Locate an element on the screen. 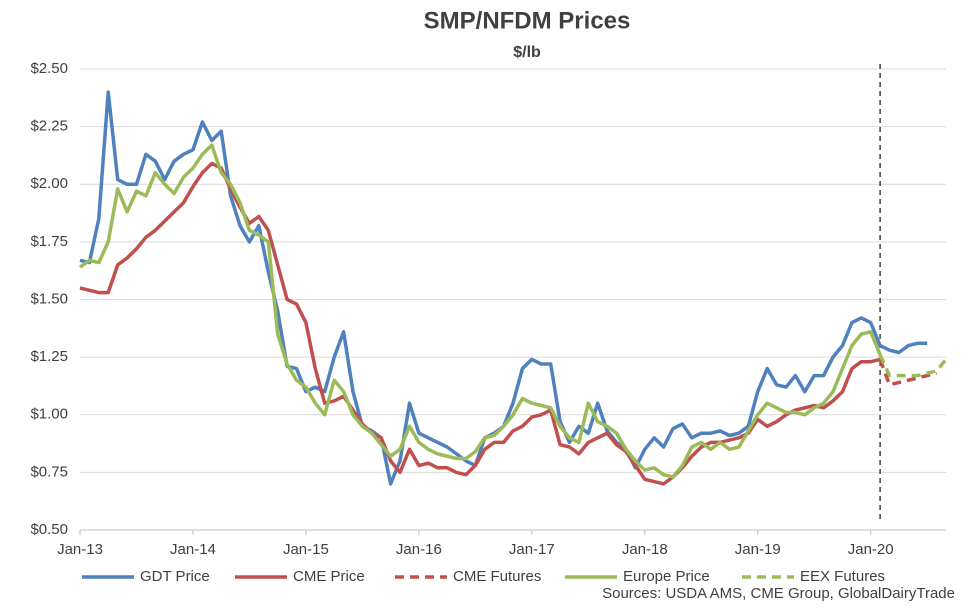  y-tick-label: $1.75 is located at coordinates (49, 241).